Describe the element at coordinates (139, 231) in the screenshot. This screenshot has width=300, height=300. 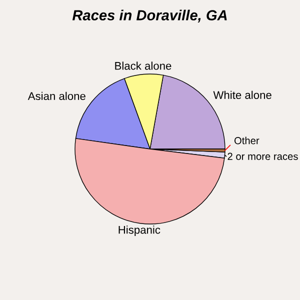
I see `slice-label: Hispanic` at that location.